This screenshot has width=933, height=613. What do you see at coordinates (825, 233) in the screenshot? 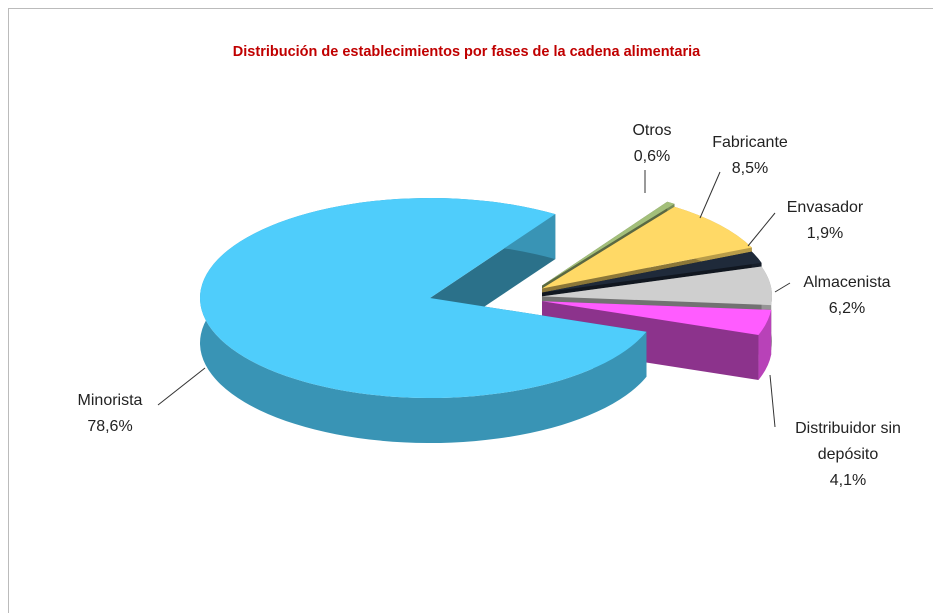
I see `value-label: 1,9%` at bounding box center [825, 233].